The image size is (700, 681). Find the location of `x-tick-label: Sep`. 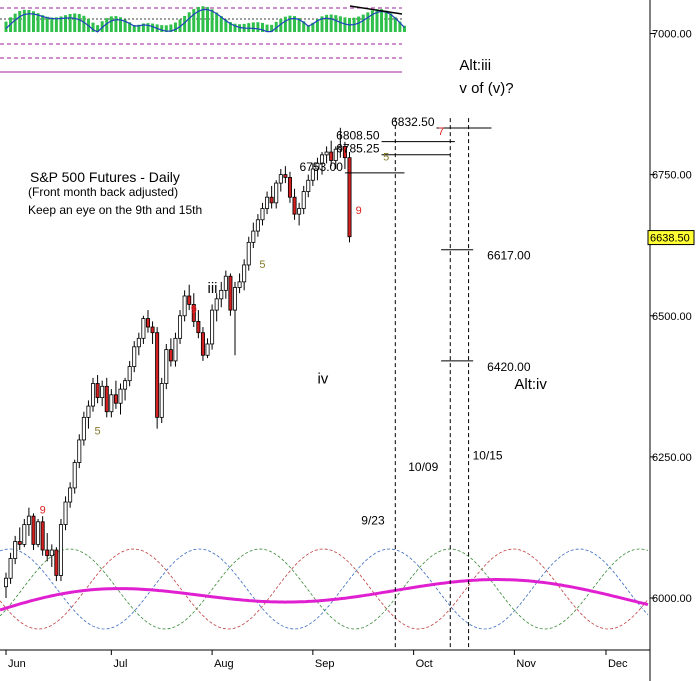

x-tick-label: Sep is located at coordinates (325, 664).